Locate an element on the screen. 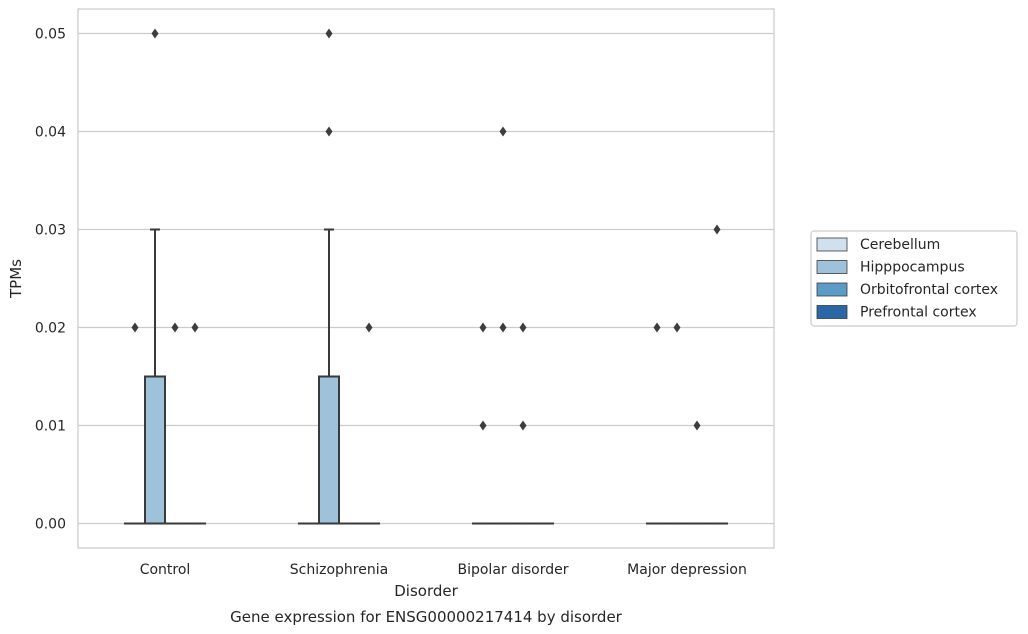 The image size is (1028, 634). legend-label: Prefrontal cortex is located at coordinates (918, 313).